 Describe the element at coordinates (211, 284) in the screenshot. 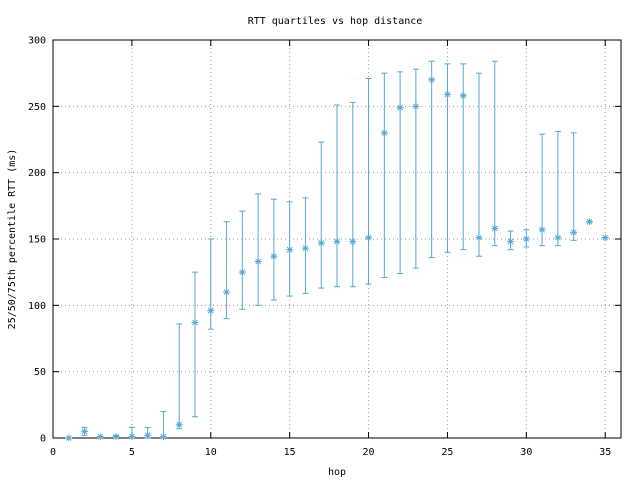

I see `hop-10-point` at that location.